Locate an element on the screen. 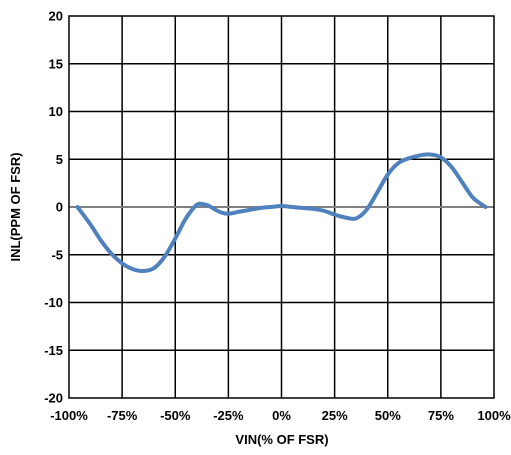  x-tick-labels: -100% -75% -50% -25% 0% 25% 50% 75% 100% is located at coordinates (280, 415).